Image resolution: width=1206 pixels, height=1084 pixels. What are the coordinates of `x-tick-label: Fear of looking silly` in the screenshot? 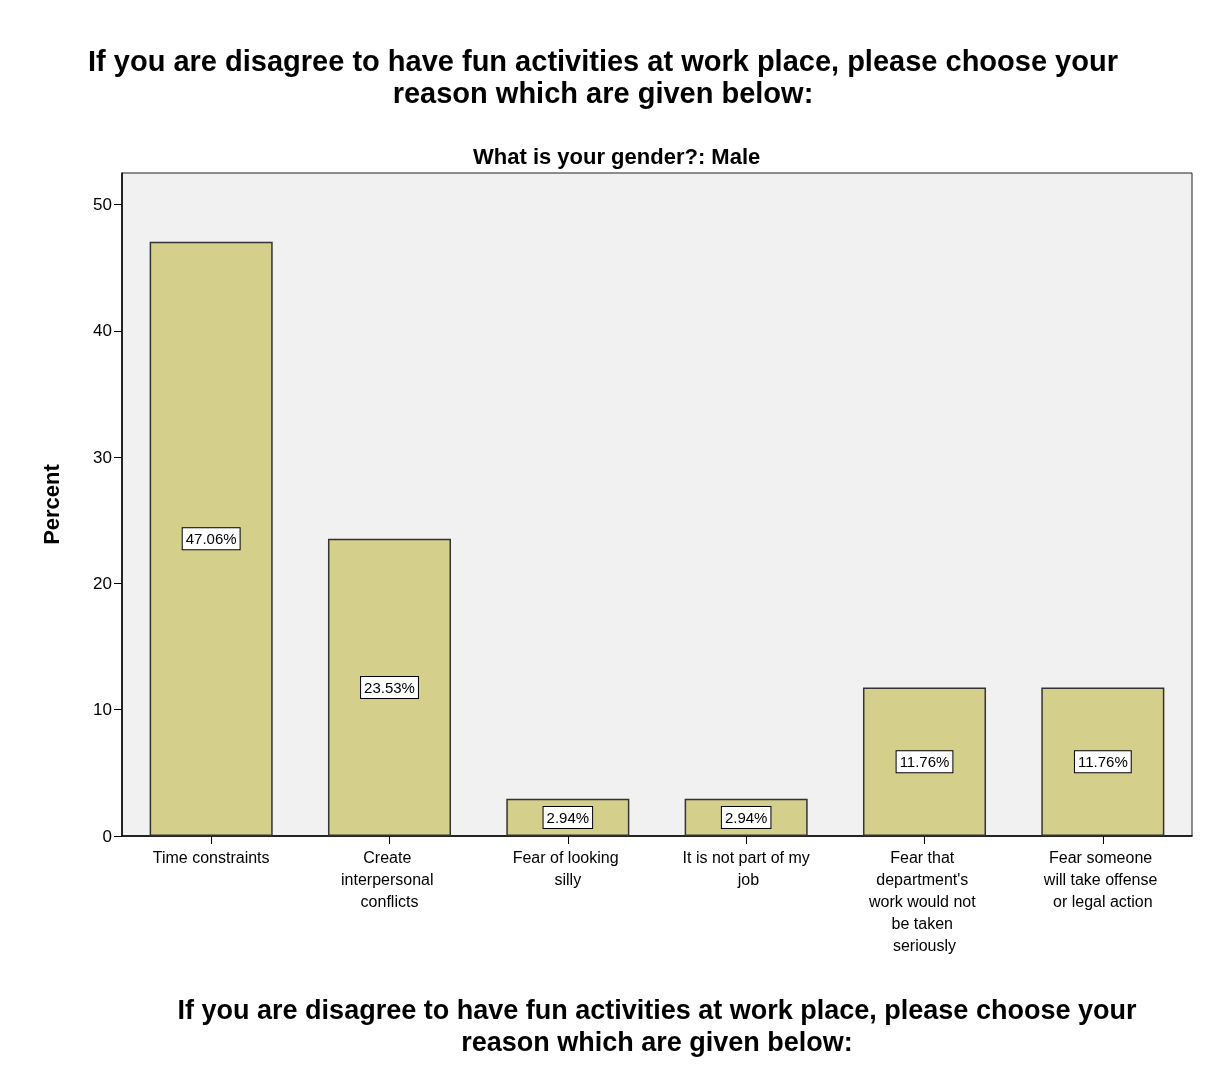 It's located at (567, 868).